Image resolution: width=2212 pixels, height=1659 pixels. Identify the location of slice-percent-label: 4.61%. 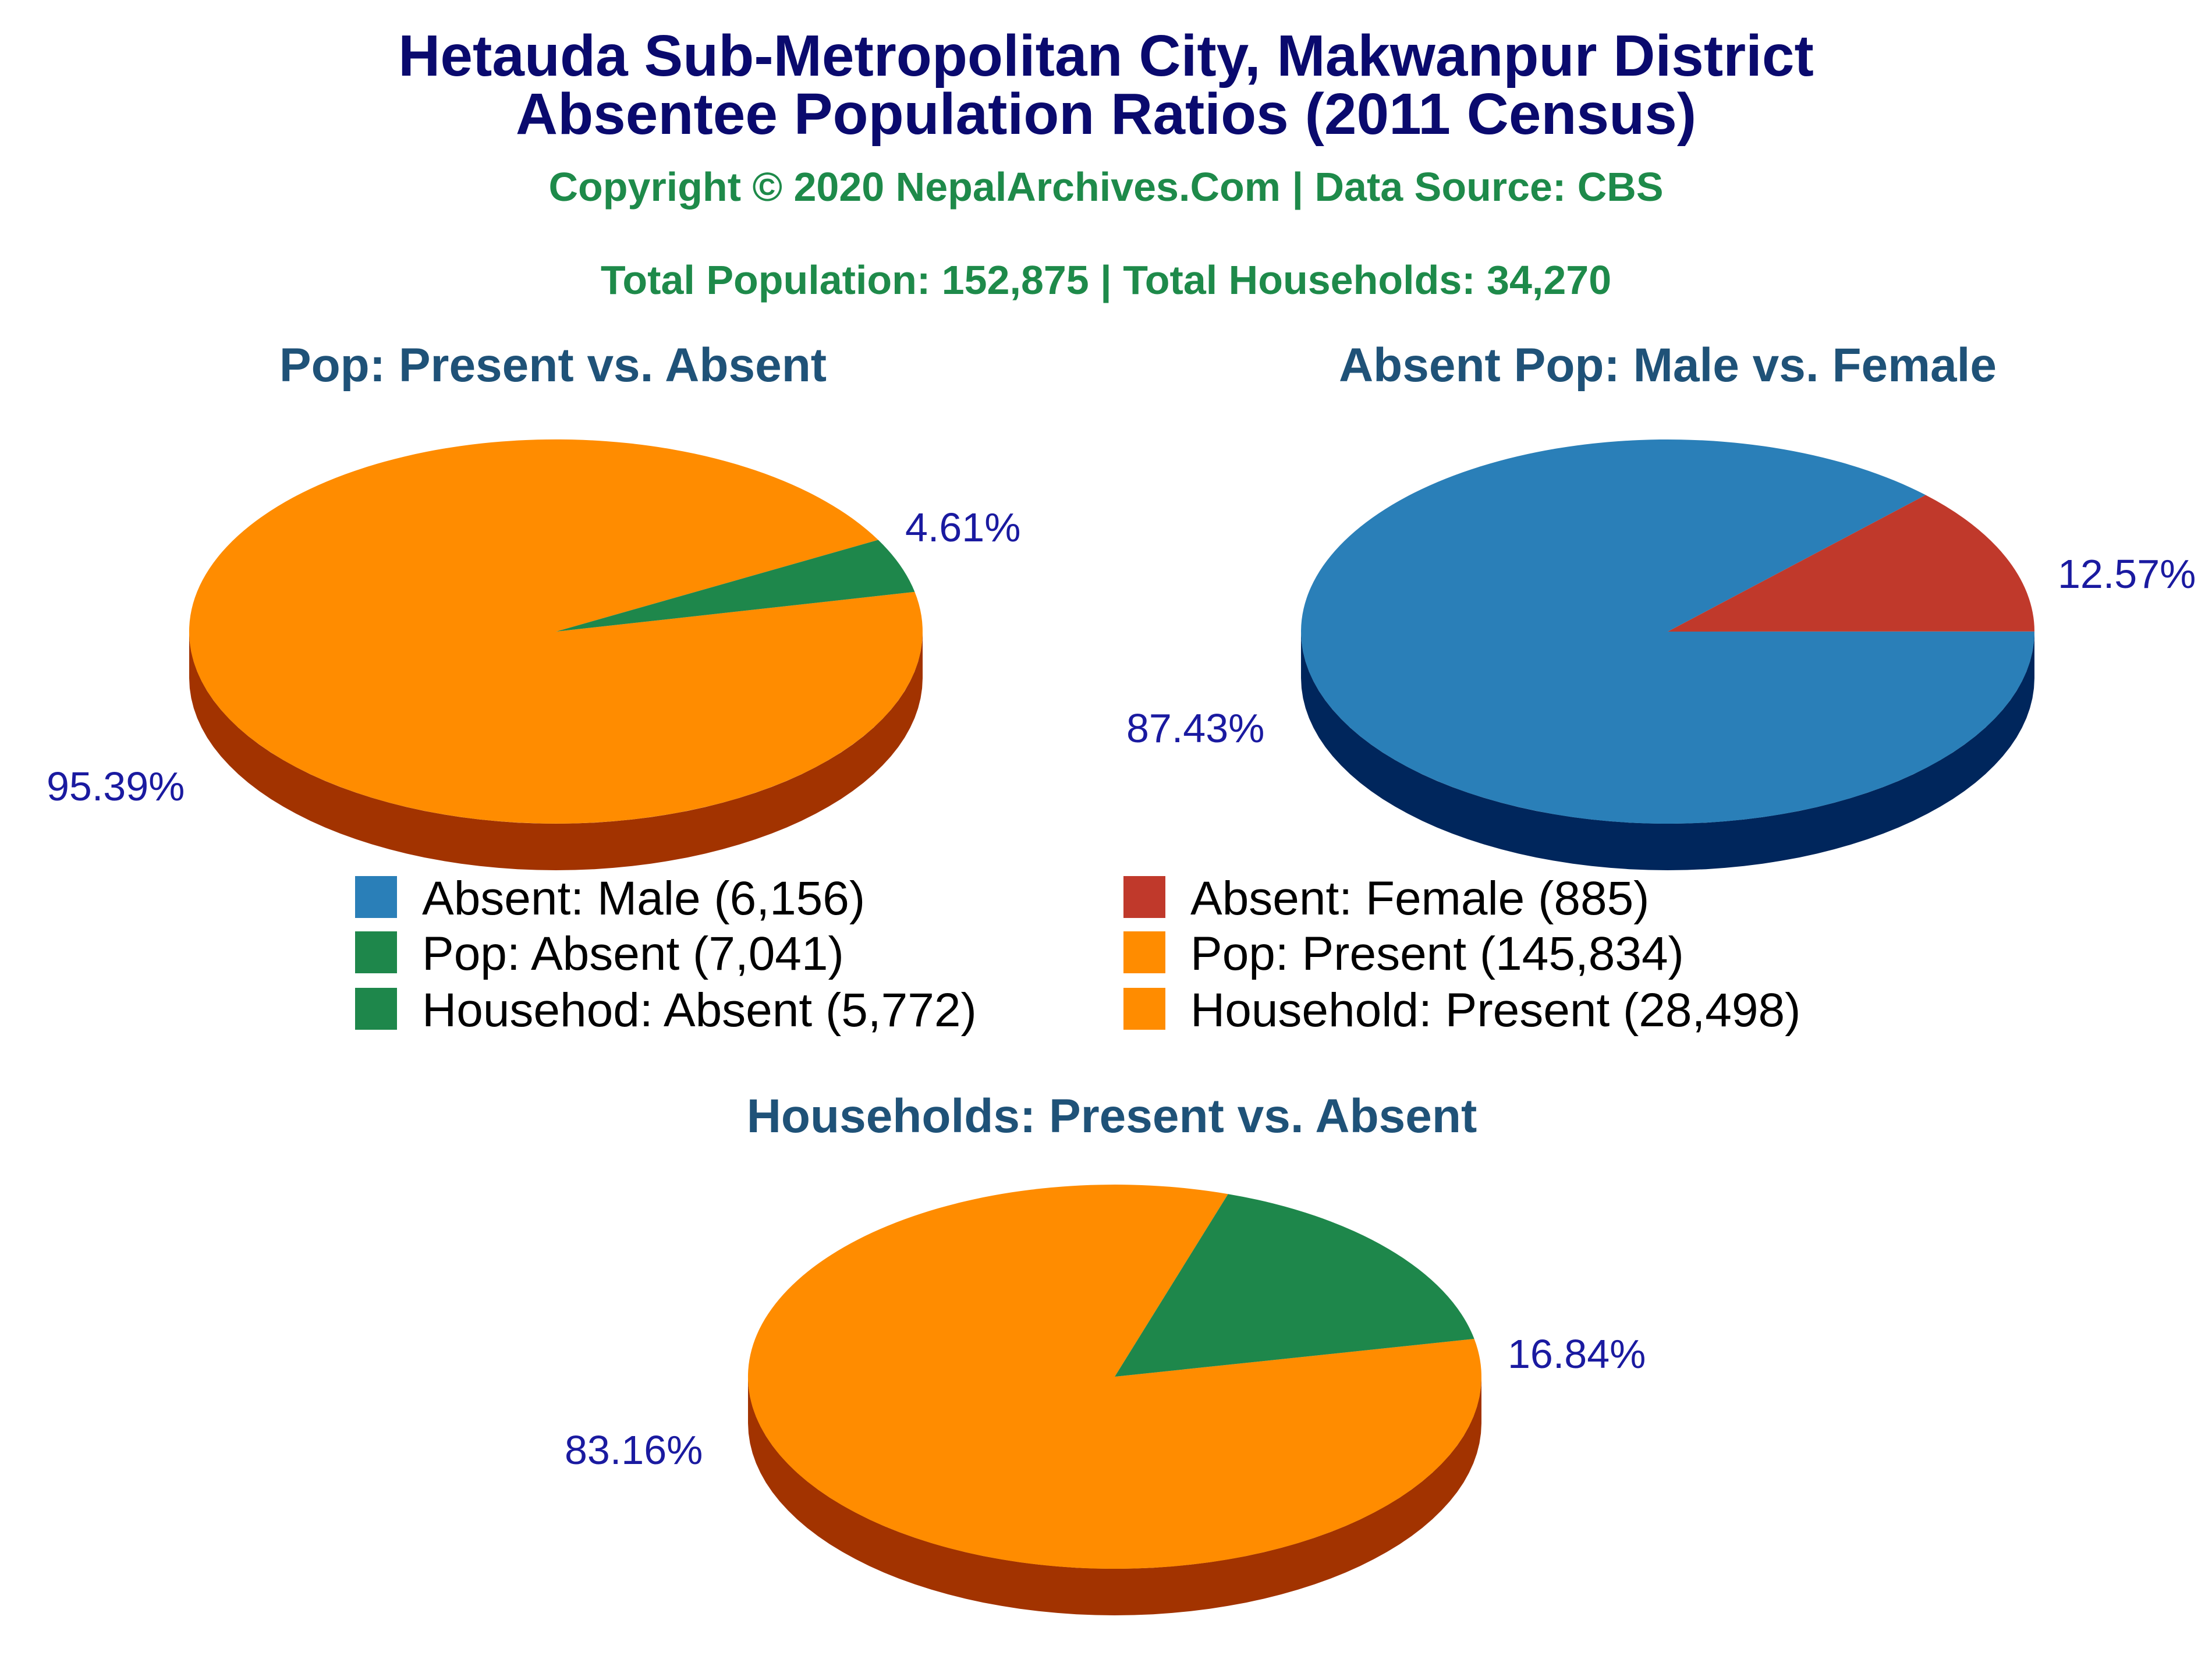
(963, 527).